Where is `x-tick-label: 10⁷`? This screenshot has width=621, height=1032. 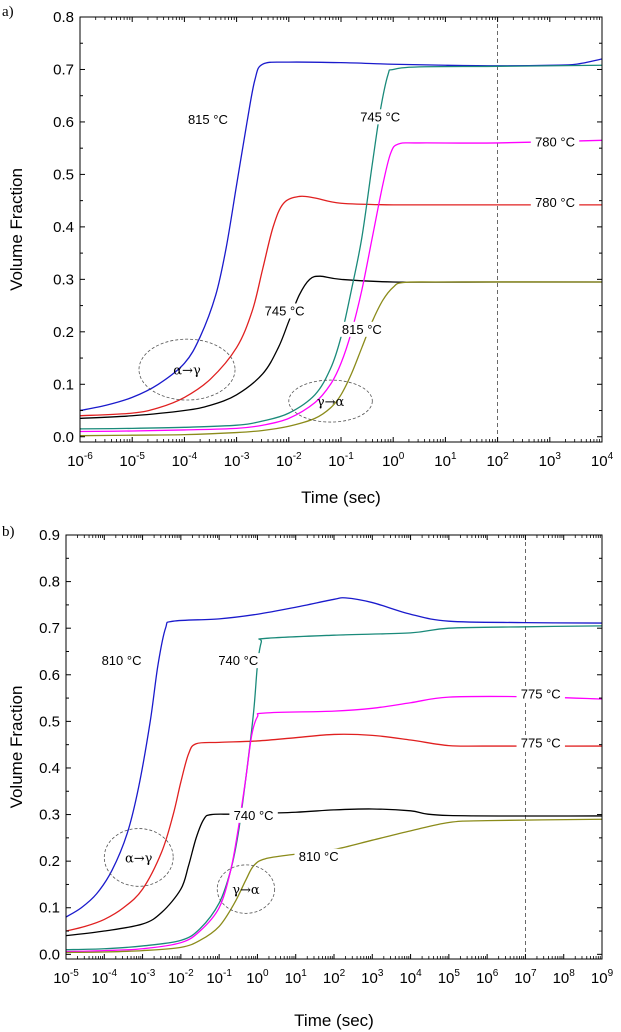 x-tick-label: 10⁷ is located at coordinates (525, 977).